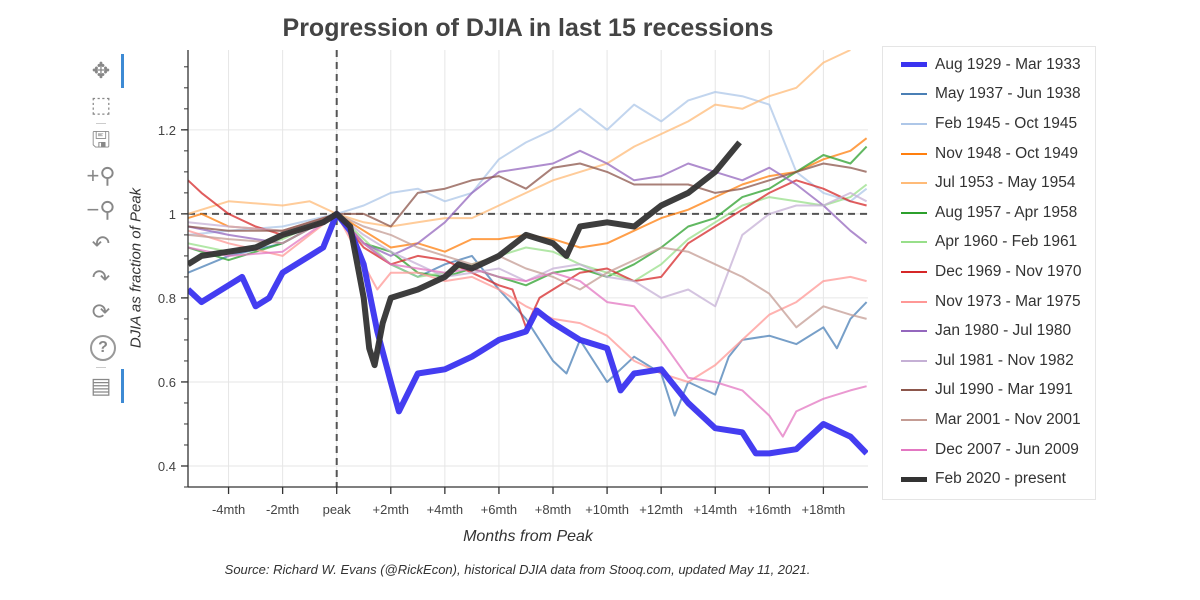  What do you see at coordinates (167, 298) in the screenshot?
I see `y-tick-label: 0.8` at bounding box center [167, 298].